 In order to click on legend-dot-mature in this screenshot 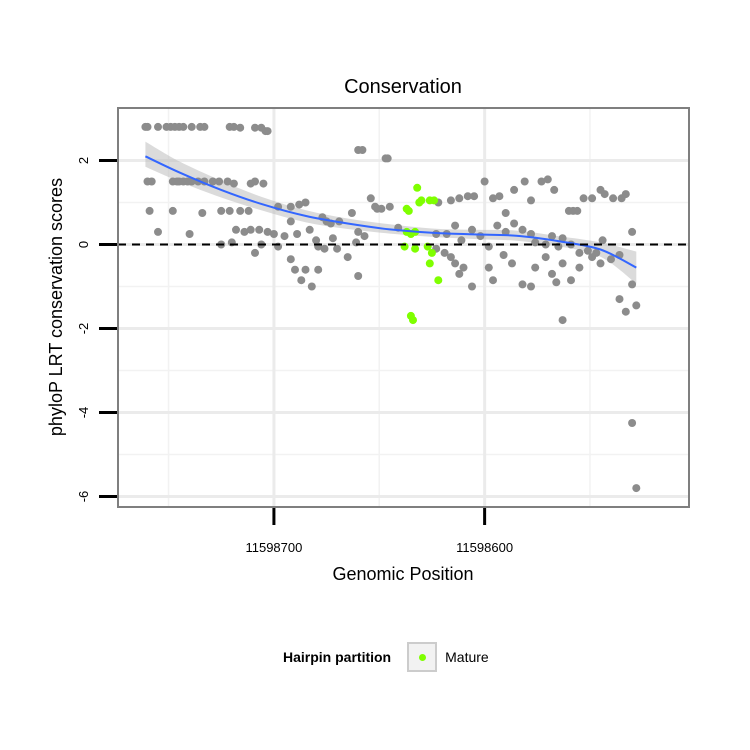, I will do `click(422, 657)`.